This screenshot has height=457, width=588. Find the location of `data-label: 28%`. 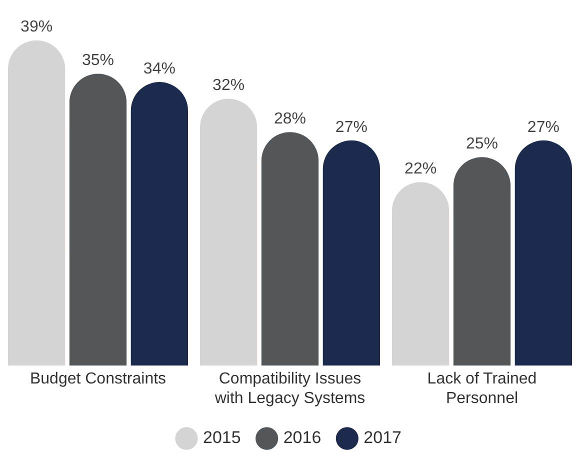

data-label: 28% is located at coordinates (290, 119).